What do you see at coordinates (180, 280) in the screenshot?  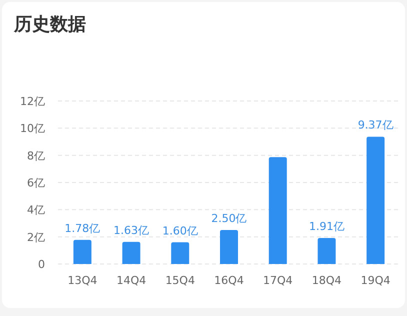 I see `x-tick-label: 15Q4` at bounding box center [180, 280].